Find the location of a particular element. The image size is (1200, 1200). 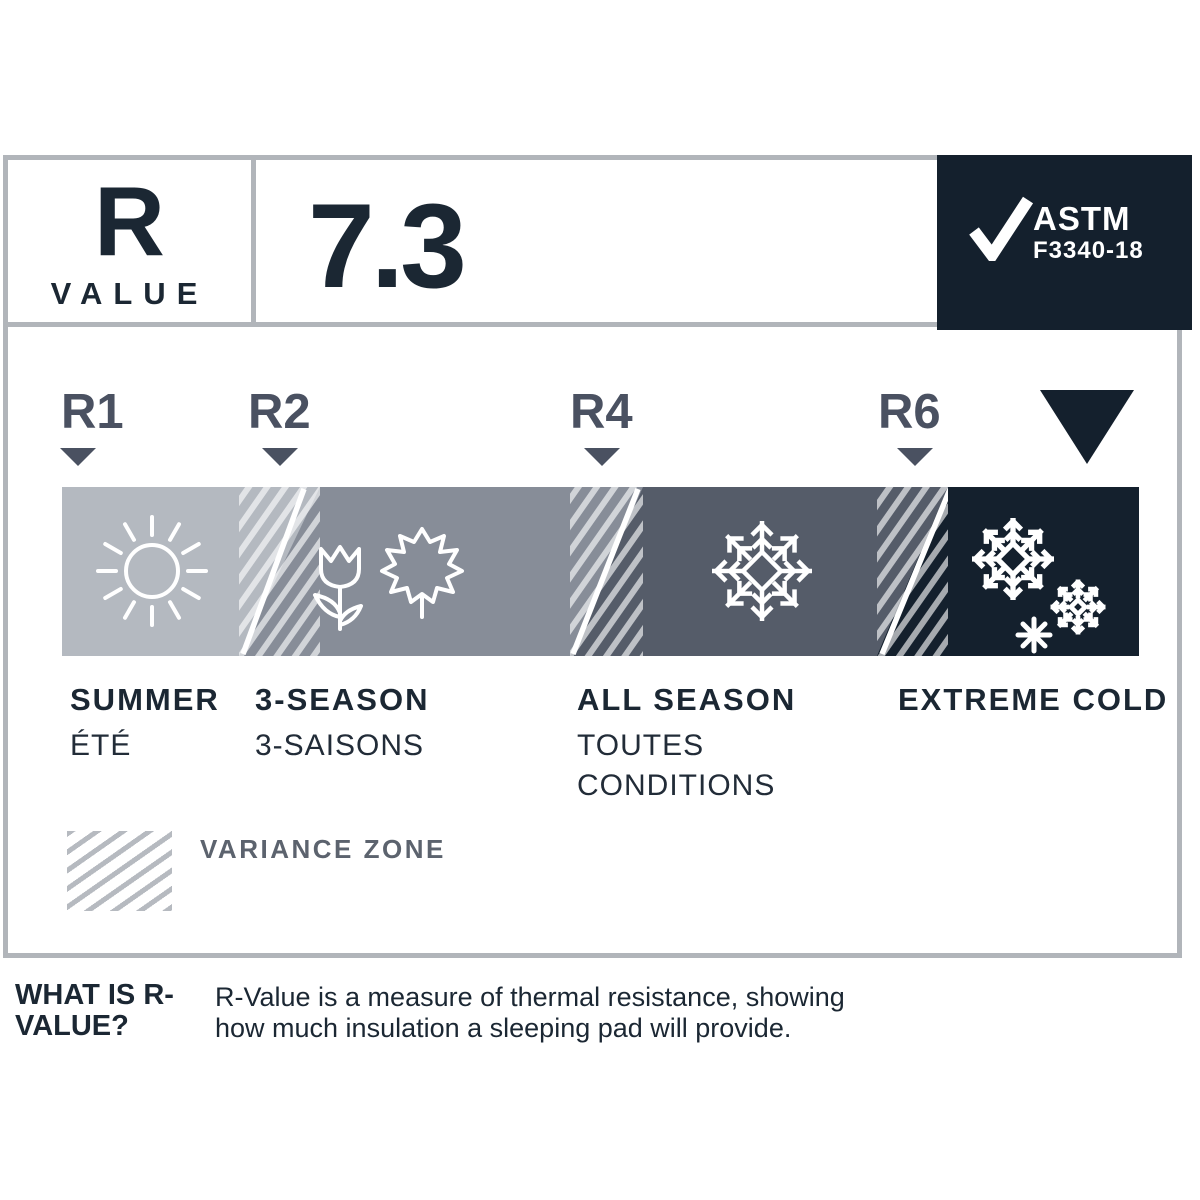

variance-hatch-swatch is located at coordinates (119, 871).